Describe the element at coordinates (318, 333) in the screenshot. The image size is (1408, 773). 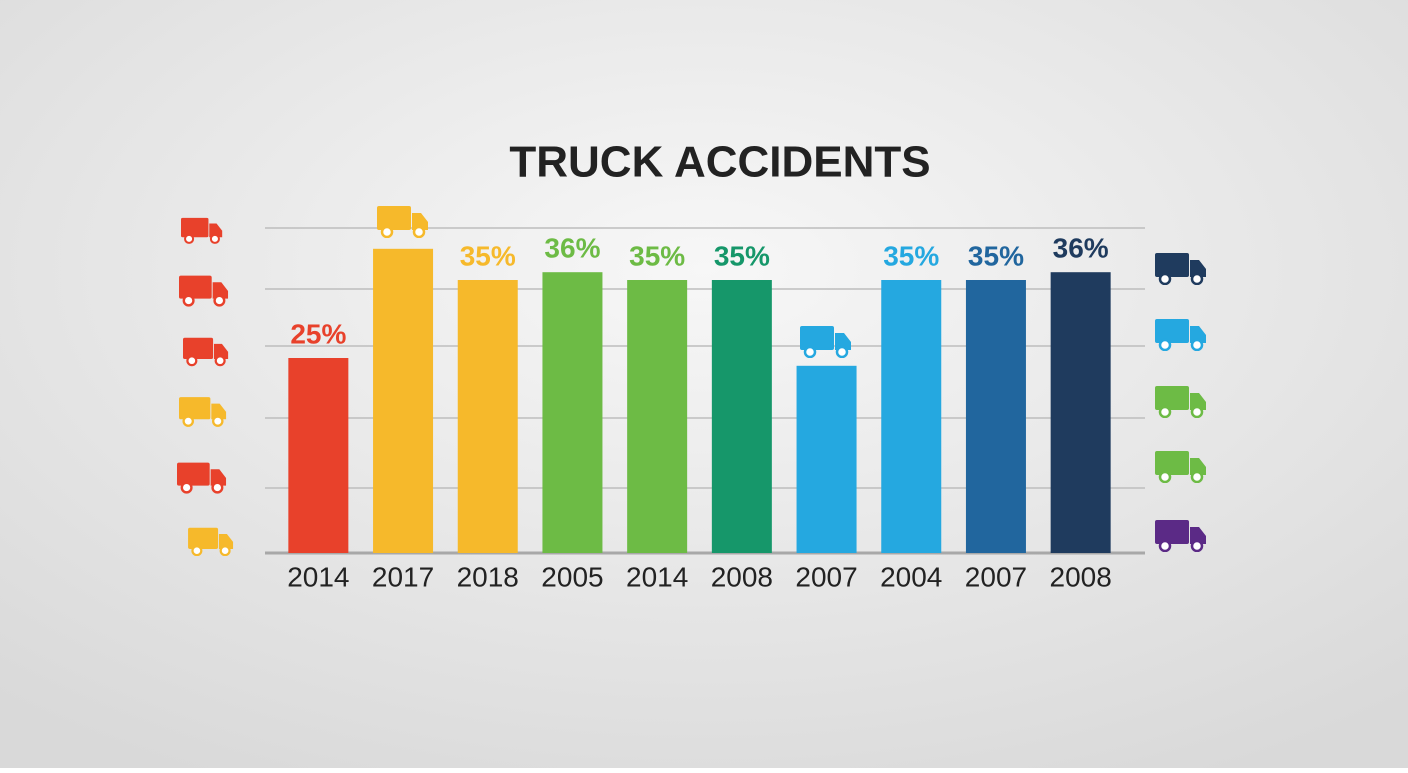
I see `value-label: 25%` at that location.